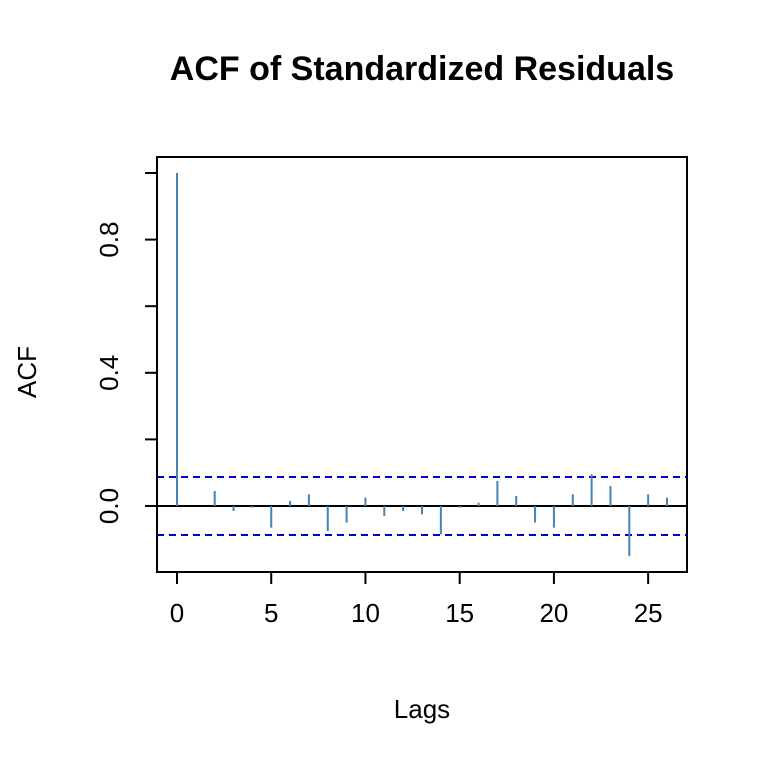 Image resolution: width=768 pixels, height=768 pixels. I want to click on x-tick-label: 0, so click(177, 613).